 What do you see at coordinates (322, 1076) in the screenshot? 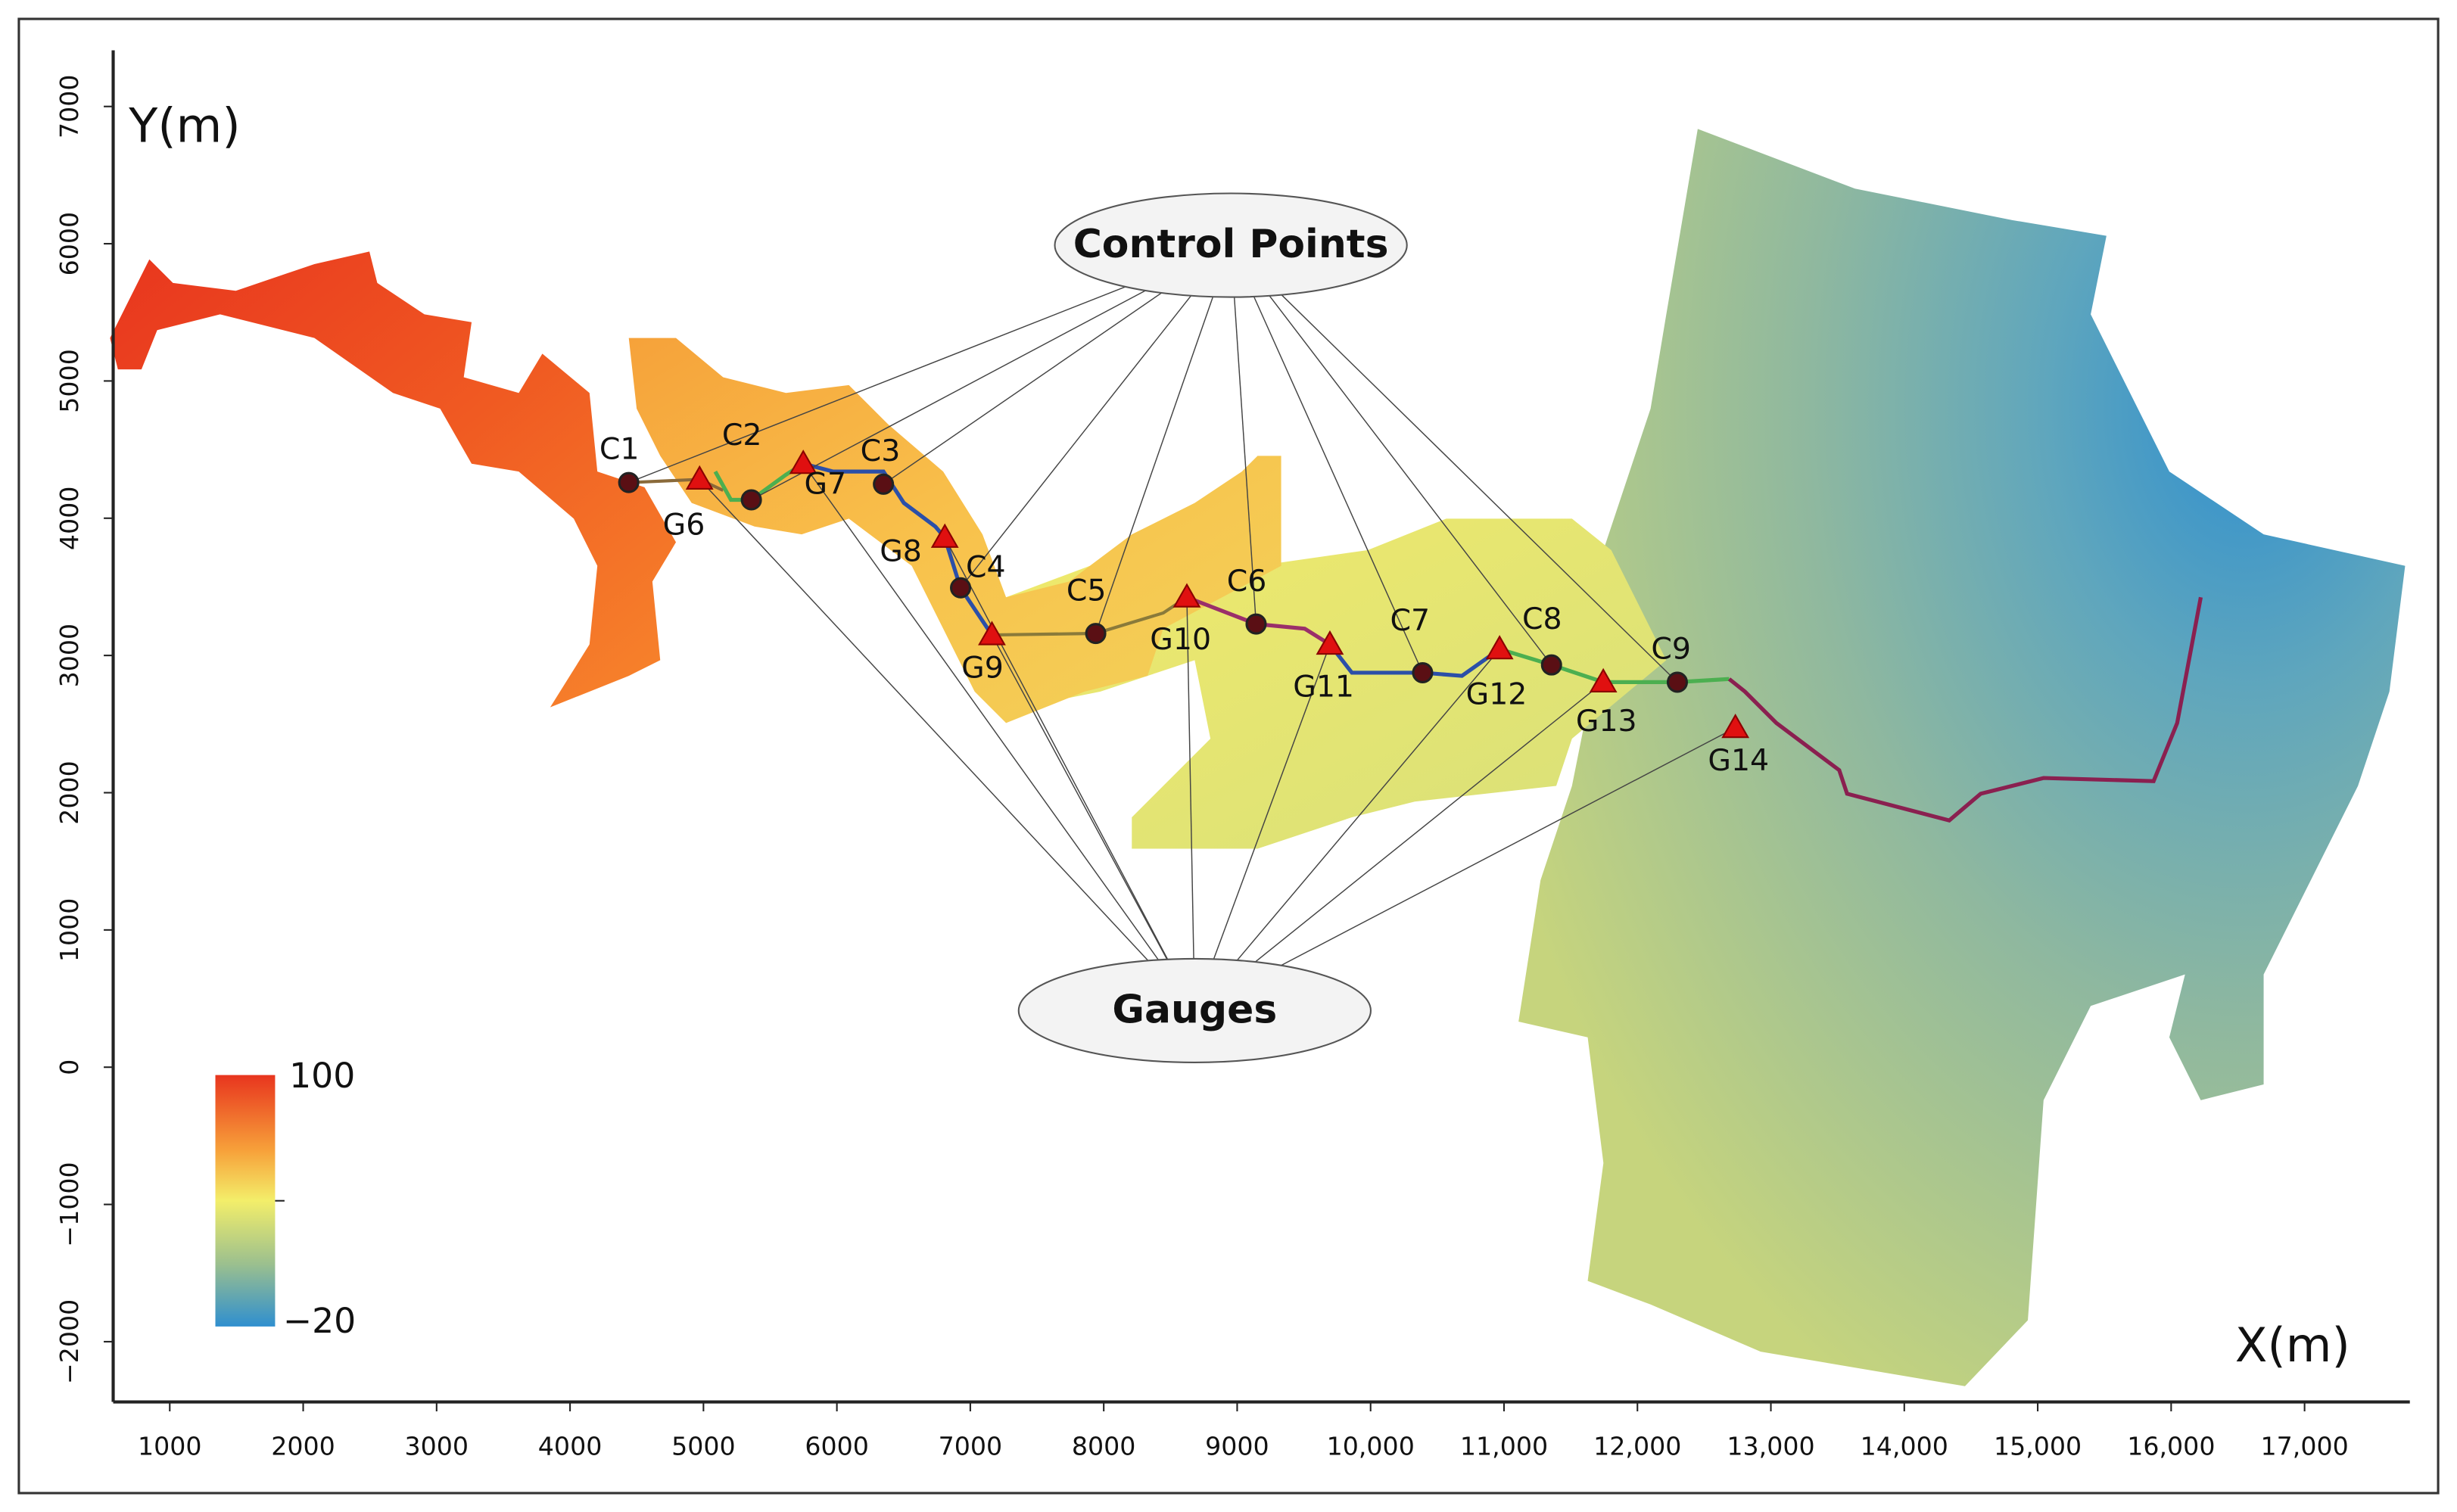
I see `colorbar-max: 100` at bounding box center [322, 1076].